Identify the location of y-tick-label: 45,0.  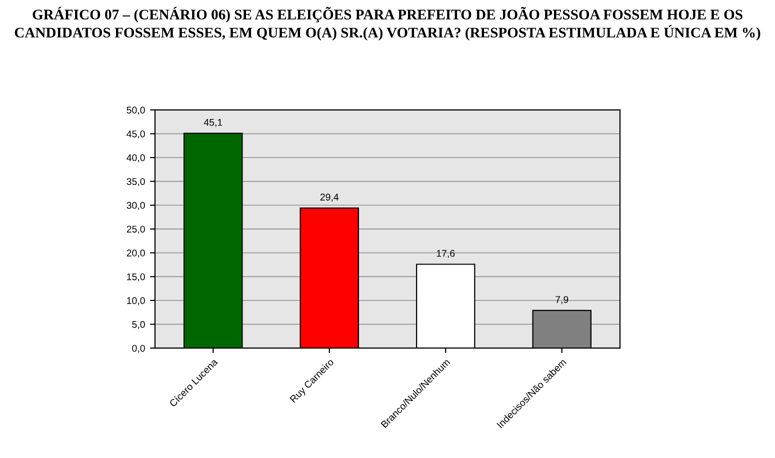
(135, 134).